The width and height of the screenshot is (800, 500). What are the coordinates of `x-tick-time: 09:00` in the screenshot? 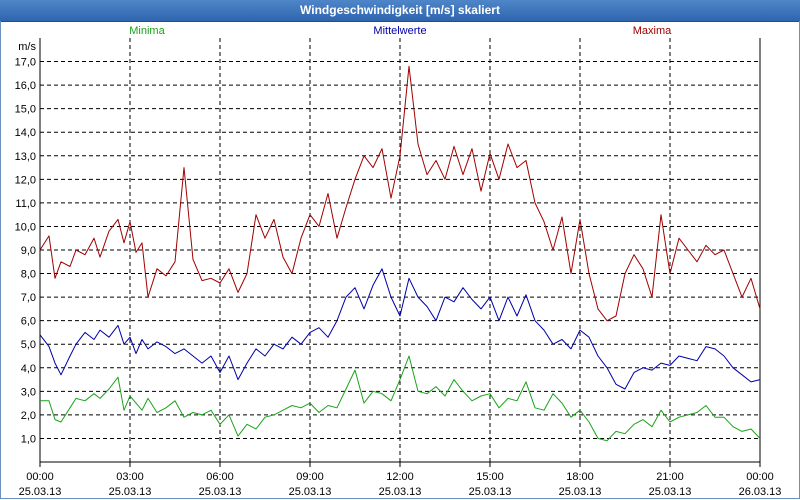 It's located at (310, 477).